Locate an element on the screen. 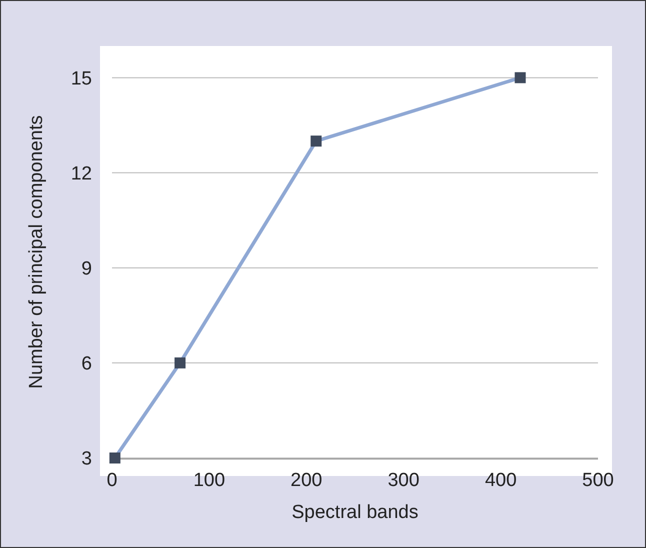 The width and height of the screenshot is (646, 548). y-tick-label: 3 is located at coordinates (86, 459).